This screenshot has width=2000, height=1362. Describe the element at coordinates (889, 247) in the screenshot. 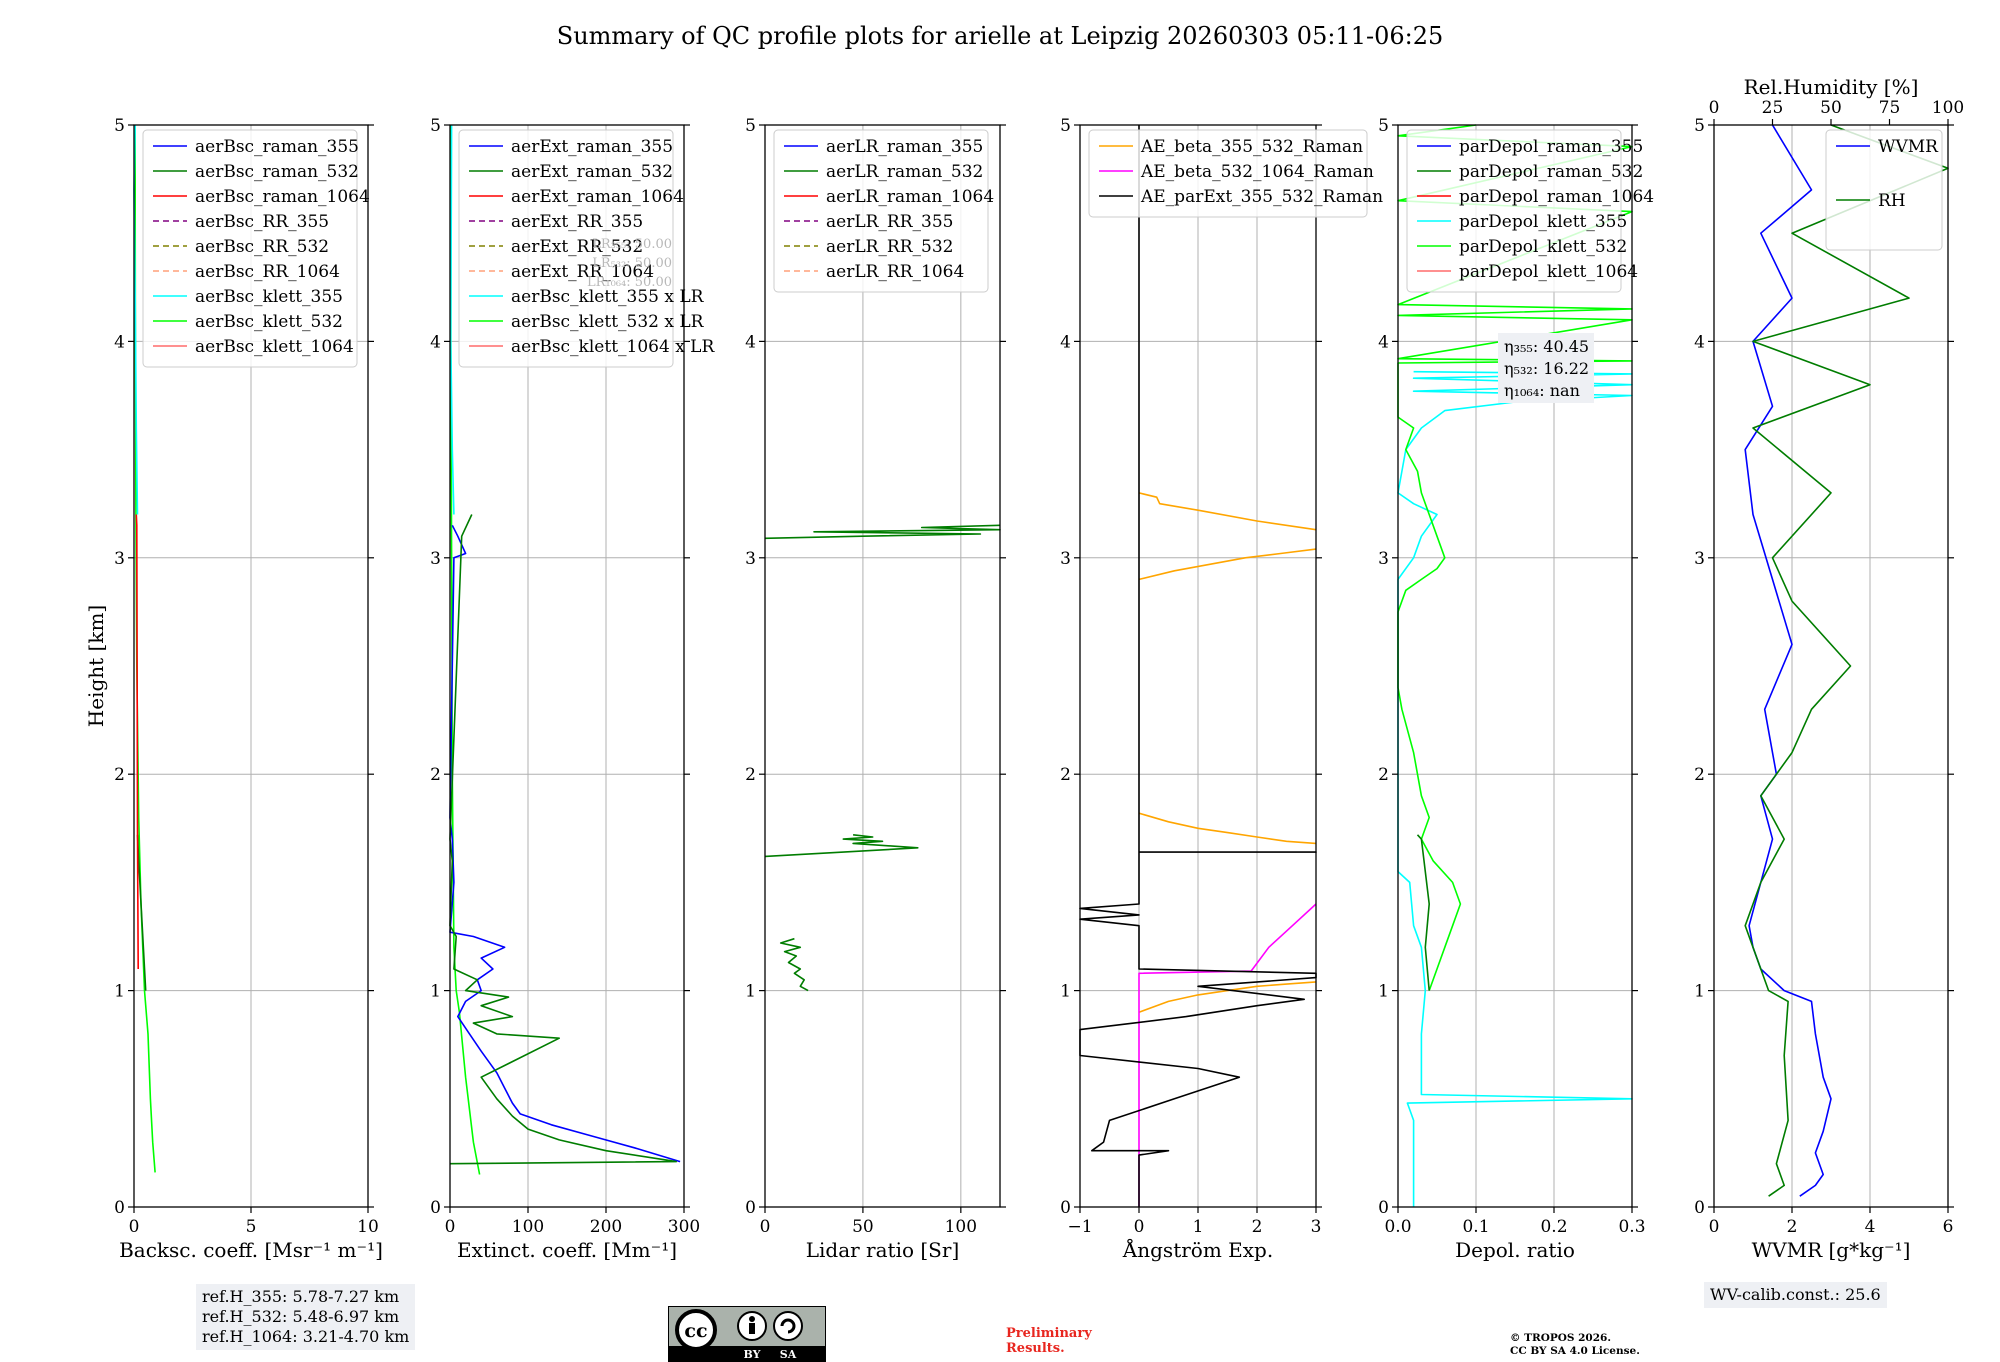

I see `legend-entry-label: aerLR_RR_532` at that location.